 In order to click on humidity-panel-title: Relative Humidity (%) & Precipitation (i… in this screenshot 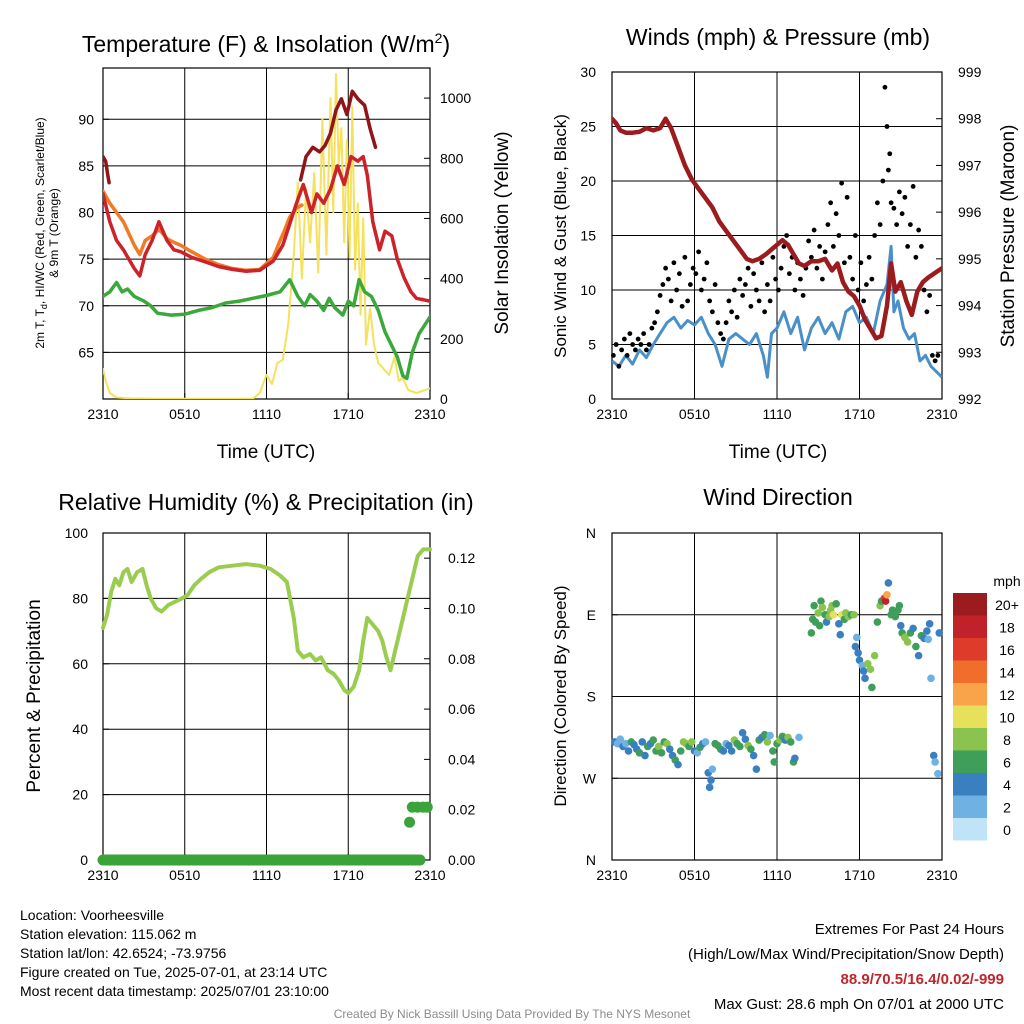, I will do `click(265, 502)`.